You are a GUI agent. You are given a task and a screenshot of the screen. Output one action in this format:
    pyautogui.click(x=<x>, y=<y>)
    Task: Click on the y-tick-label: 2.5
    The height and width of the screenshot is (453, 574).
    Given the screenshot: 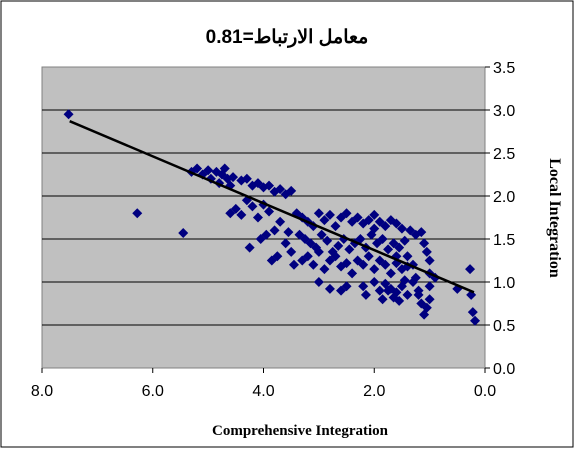 What is the action you would take?
    pyautogui.click(x=504, y=154)
    